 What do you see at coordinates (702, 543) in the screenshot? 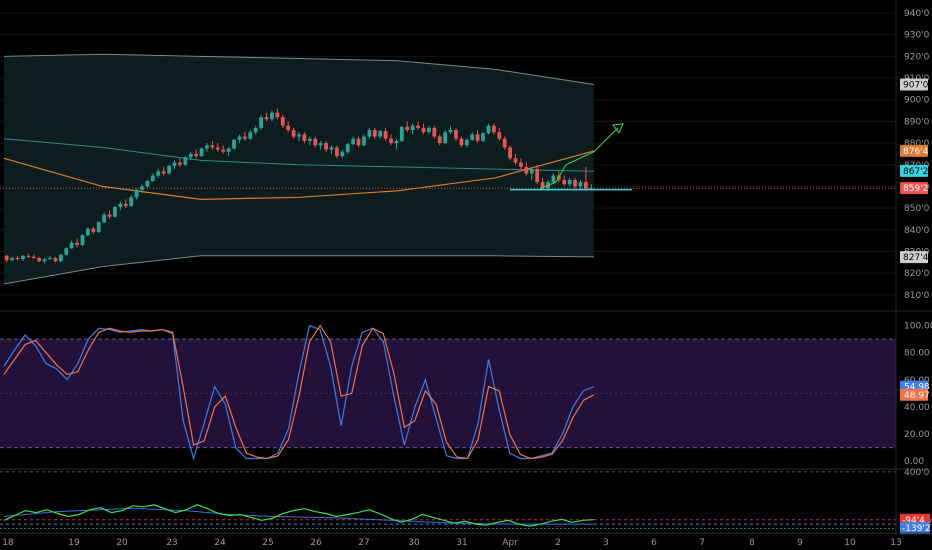
I see `time-tick-label: 7` at bounding box center [702, 543].